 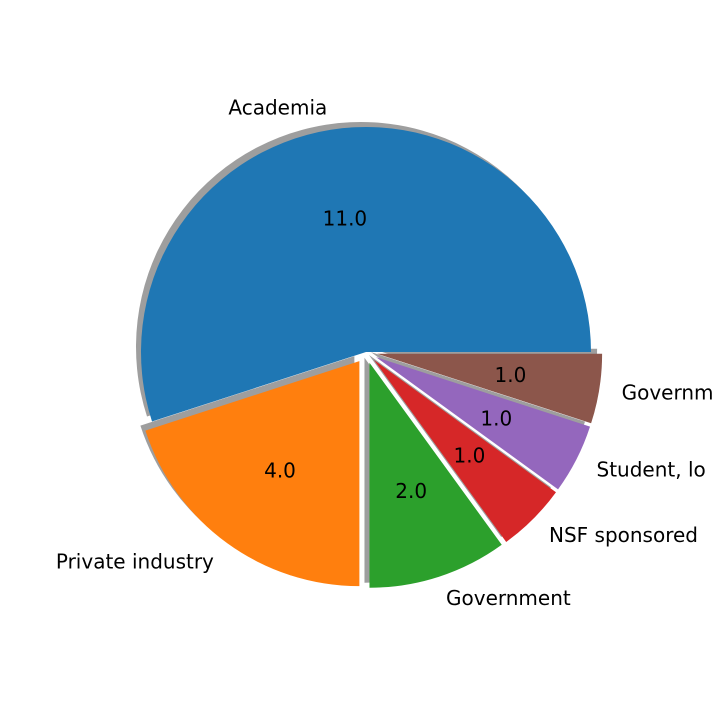 I want to click on slice-category-label-governm: Governm, so click(x=668, y=393).